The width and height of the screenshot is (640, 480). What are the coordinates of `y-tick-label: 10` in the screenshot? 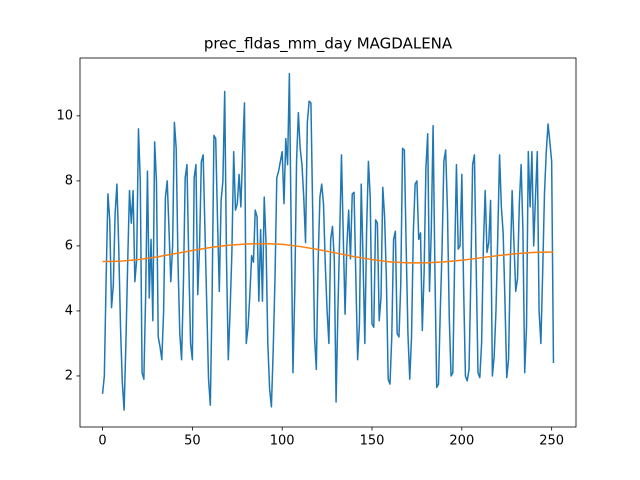 It's located at (64, 115).